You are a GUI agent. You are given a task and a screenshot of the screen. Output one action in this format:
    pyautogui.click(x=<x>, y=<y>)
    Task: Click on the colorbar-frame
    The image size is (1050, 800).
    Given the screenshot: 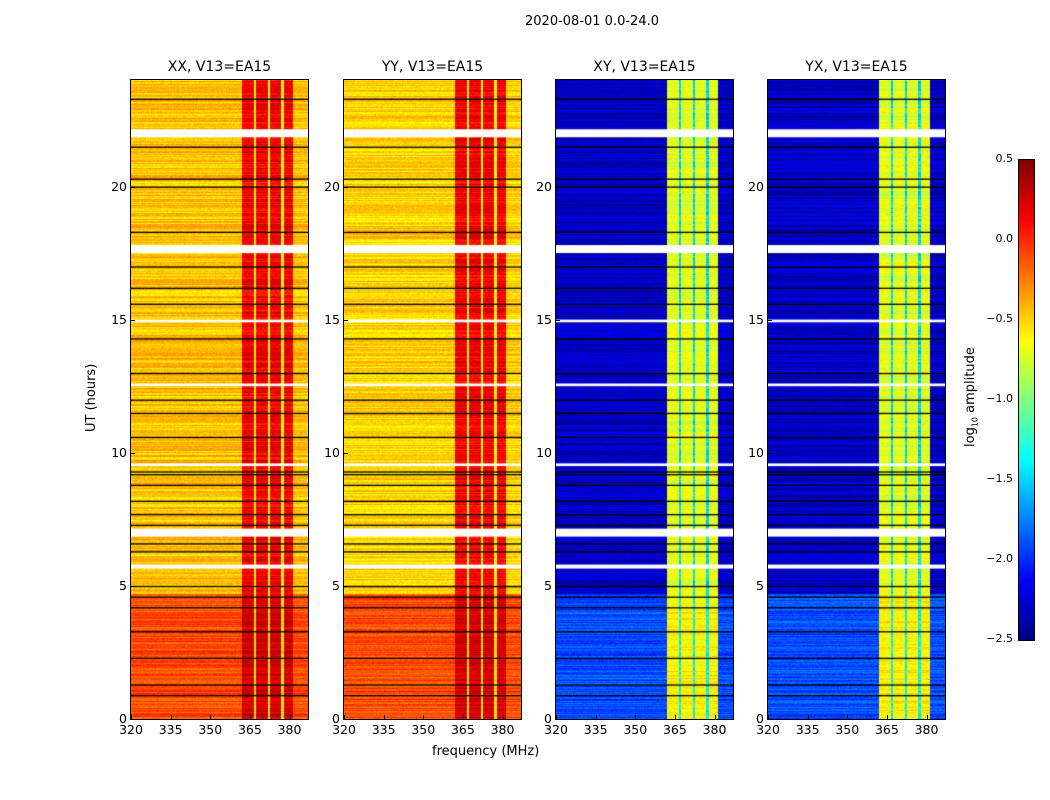 What is the action you would take?
    pyautogui.click(x=1026, y=400)
    